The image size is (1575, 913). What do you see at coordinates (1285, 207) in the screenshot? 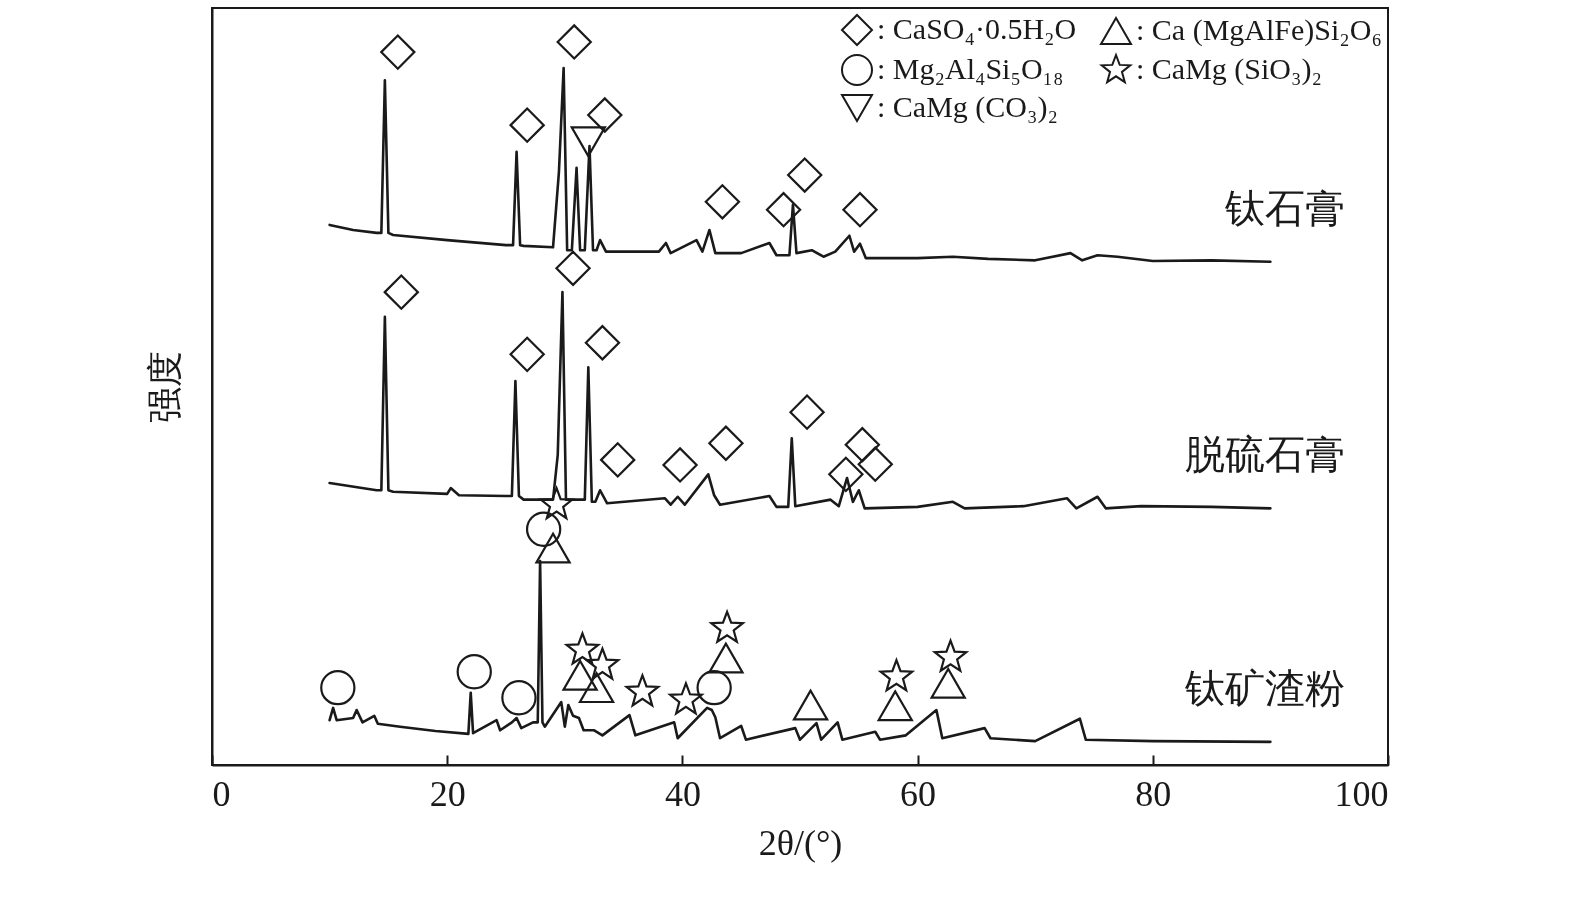
I see `series-label: 钛石膏` at bounding box center [1285, 207].